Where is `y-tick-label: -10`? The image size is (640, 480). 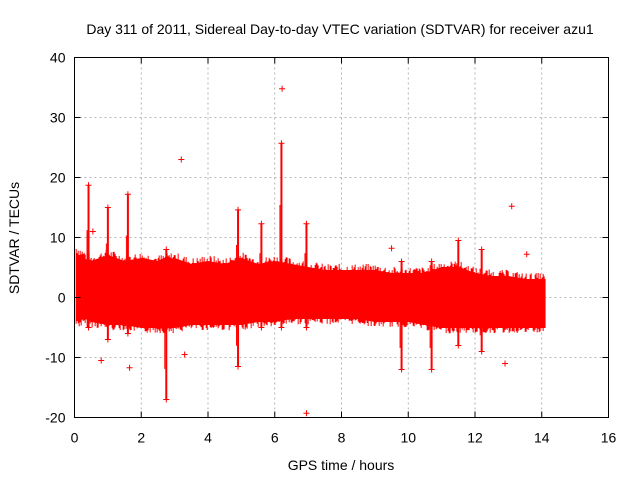
y-tick-label: -10 is located at coordinates (55, 358).